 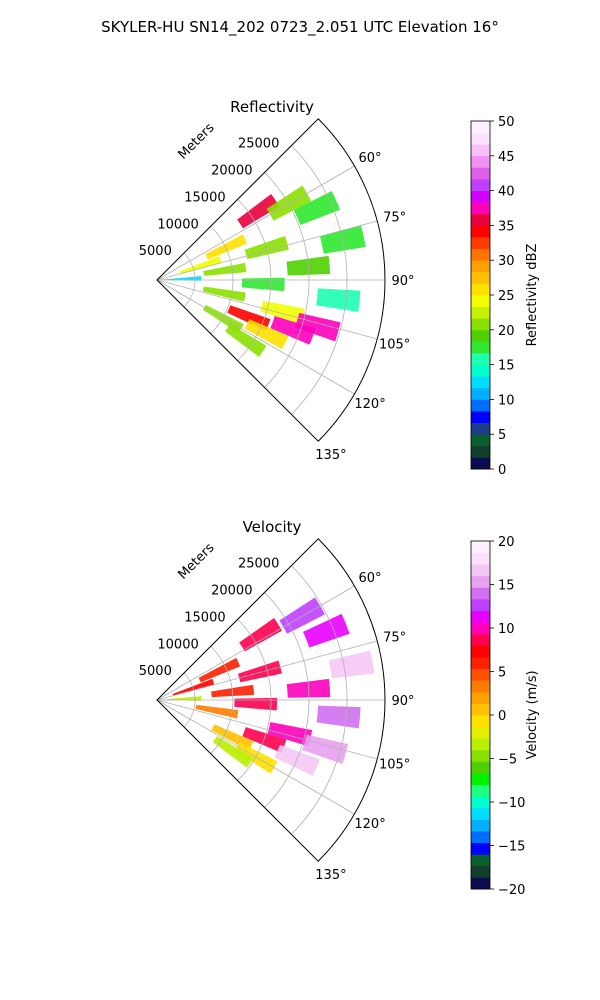 What do you see at coordinates (370, 158) in the screenshot?
I see `azimuth-tick-label: 60°` at bounding box center [370, 158].